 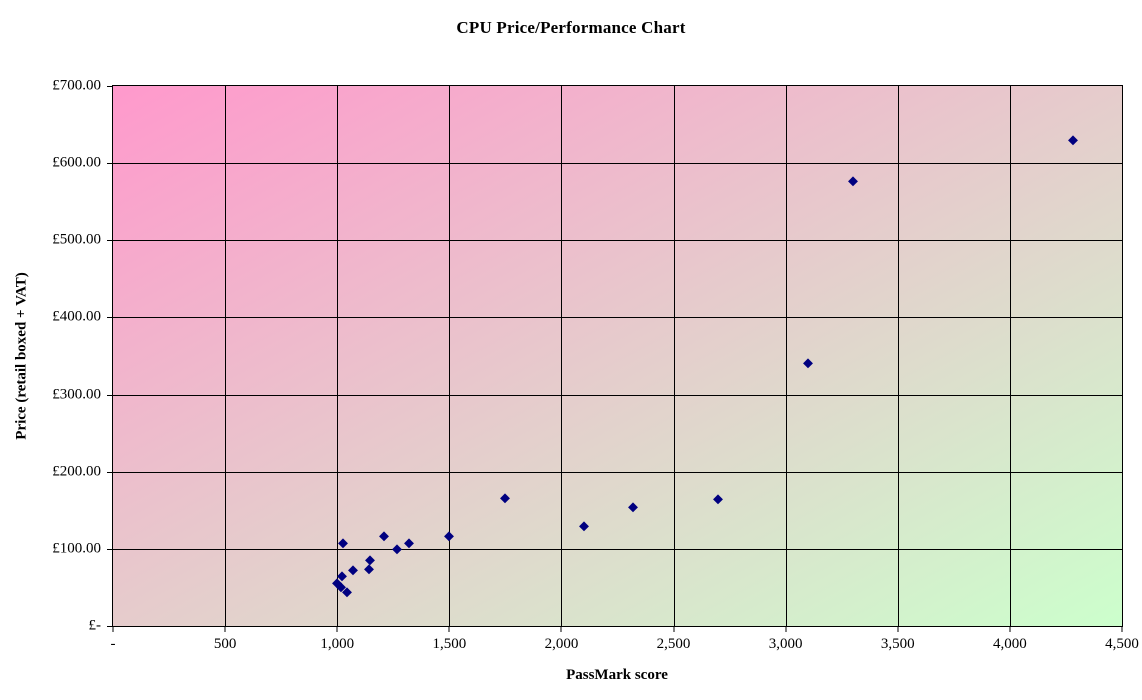 I want to click on x-tick-label: 3,000, so click(x=785, y=644).